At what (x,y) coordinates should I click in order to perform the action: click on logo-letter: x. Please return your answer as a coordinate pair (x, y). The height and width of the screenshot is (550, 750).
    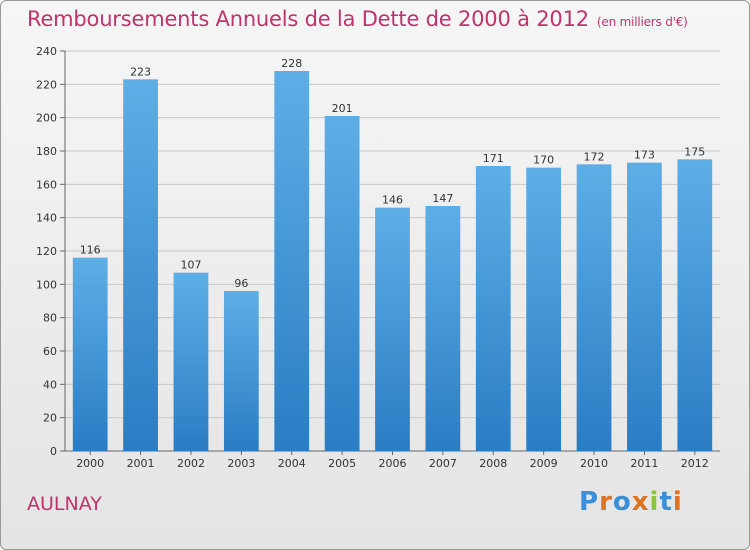
    Looking at the image, I should click on (640, 502).